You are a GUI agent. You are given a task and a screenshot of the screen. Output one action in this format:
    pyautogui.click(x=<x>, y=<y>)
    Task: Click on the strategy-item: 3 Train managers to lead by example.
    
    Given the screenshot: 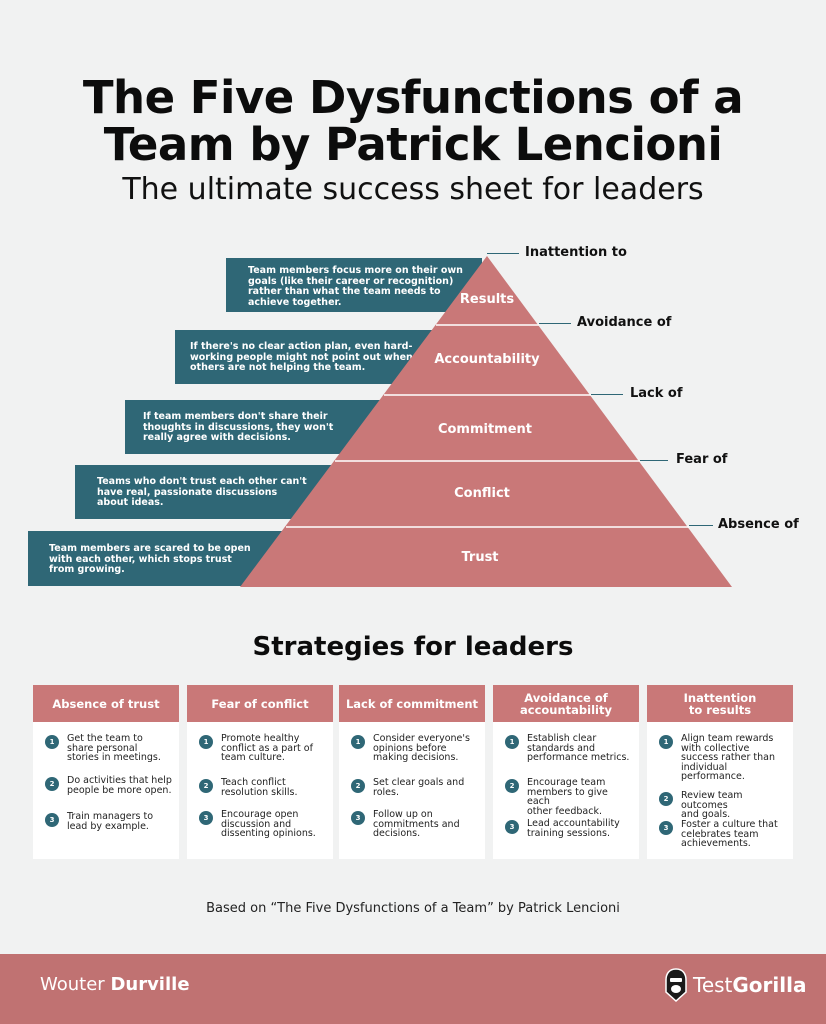 What is the action you would take?
    pyautogui.click(x=109, y=821)
    